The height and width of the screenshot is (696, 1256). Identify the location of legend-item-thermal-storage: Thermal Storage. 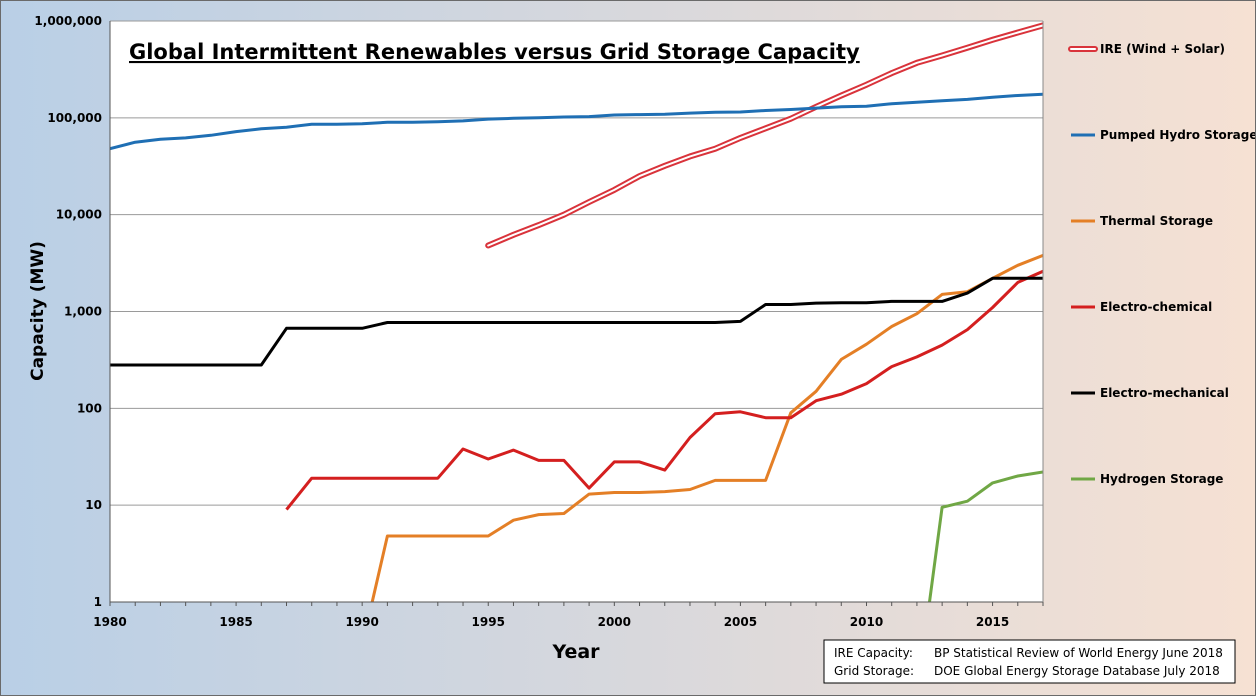
(1142, 221).